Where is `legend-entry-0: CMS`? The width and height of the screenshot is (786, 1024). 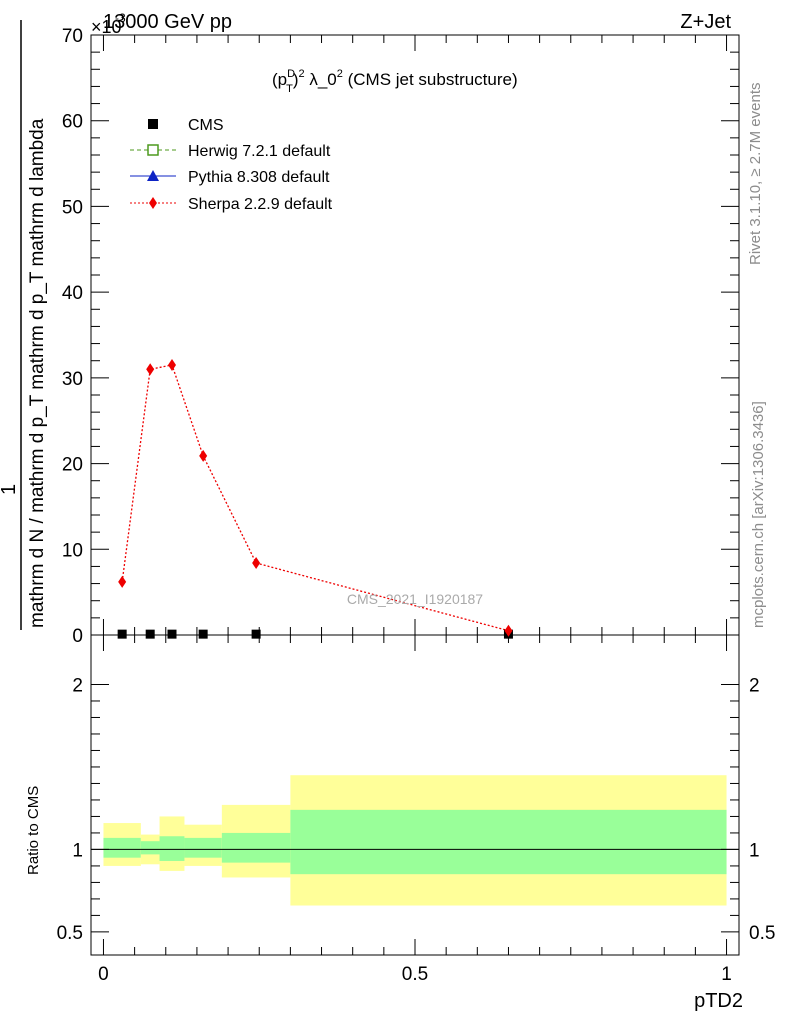
legend-entry-0: CMS is located at coordinates (186, 125).